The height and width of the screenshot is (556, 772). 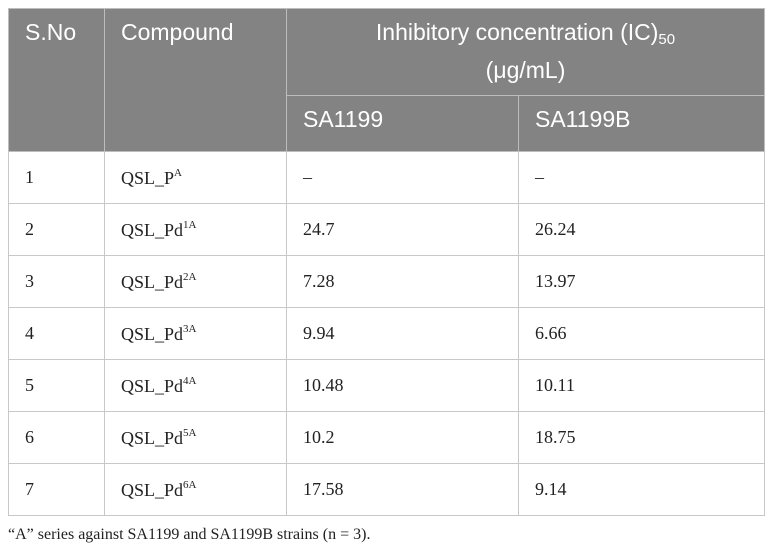 What do you see at coordinates (29, 281) in the screenshot?
I see `cell-text: 3` at bounding box center [29, 281].